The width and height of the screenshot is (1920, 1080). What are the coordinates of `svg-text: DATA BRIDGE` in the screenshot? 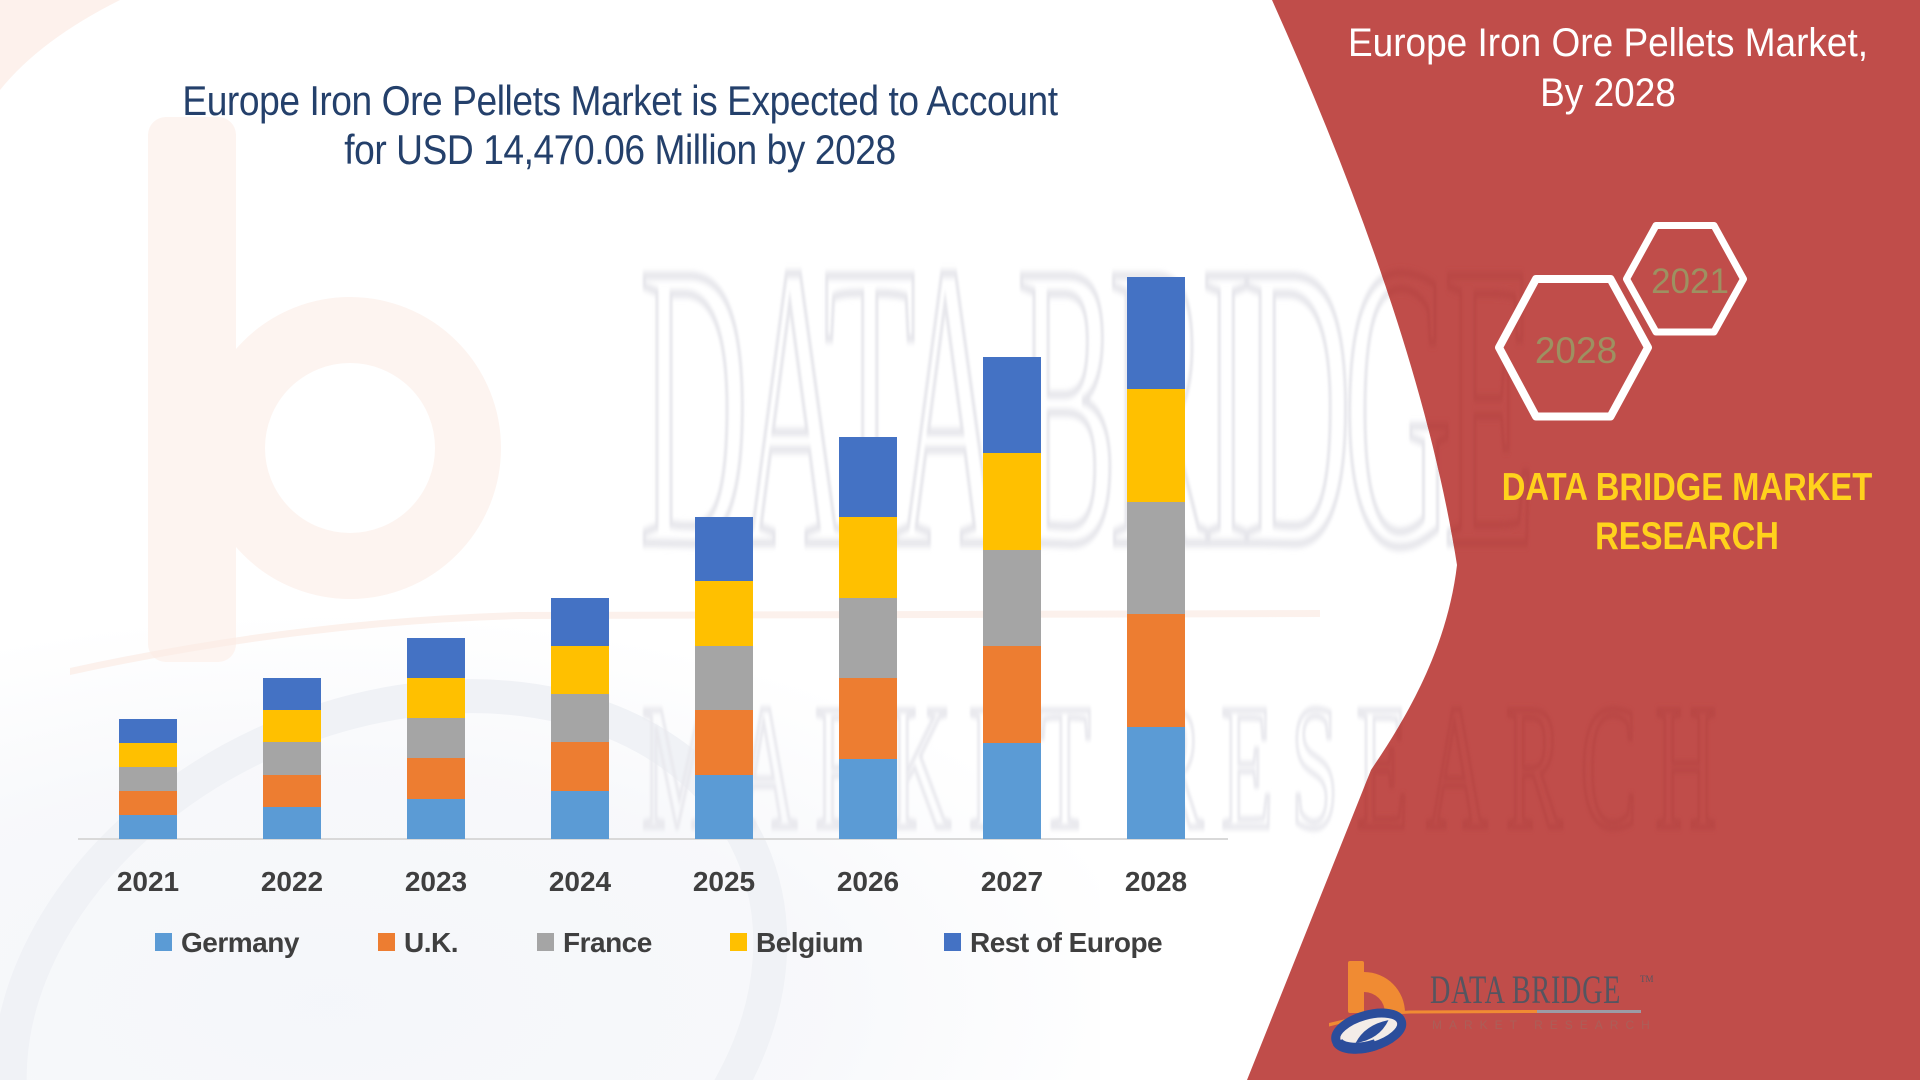 It's located at (1525, 990).